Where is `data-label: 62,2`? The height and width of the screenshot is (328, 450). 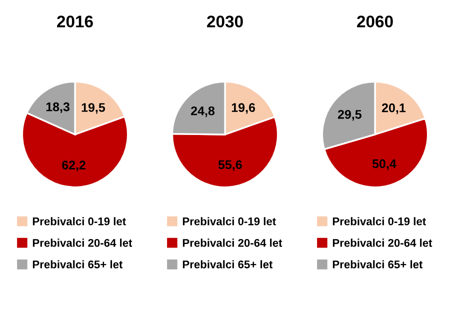
data-label: 62,2 is located at coordinates (74, 166).